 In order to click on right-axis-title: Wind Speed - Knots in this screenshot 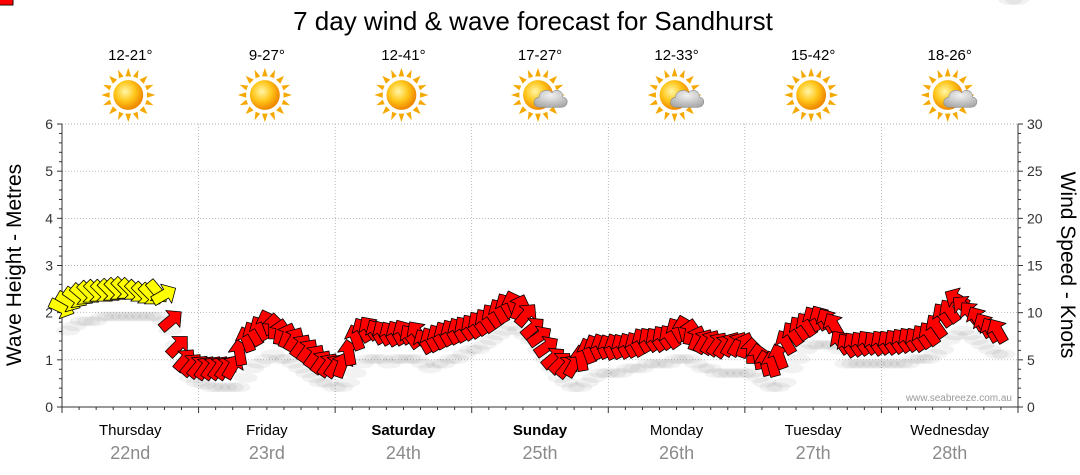, I will do `click(1067, 265)`.